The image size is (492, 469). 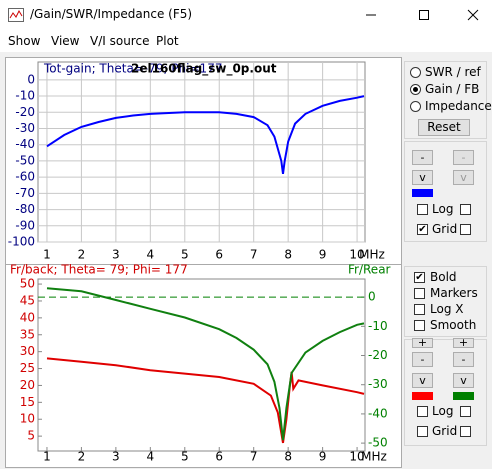 What do you see at coordinates (167, 41) in the screenshot?
I see `menu-item: Plot` at bounding box center [167, 41].